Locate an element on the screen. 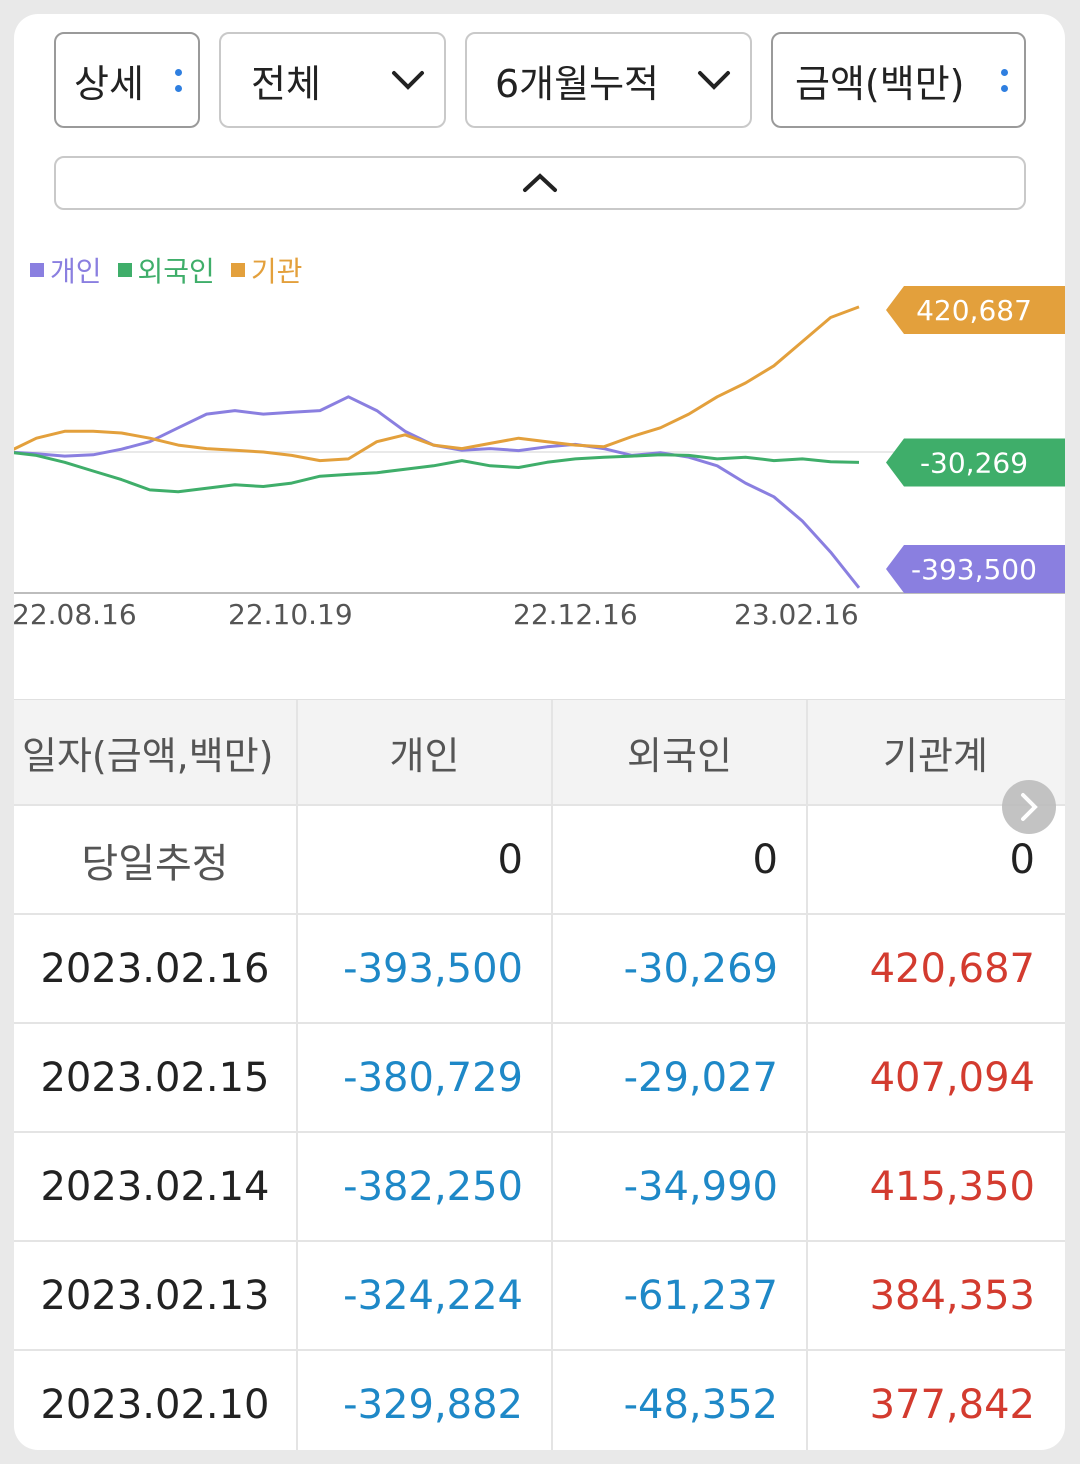 The height and width of the screenshot is (1464, 1080). series-value-label: 420,687 is located at coordinates (974, 310).